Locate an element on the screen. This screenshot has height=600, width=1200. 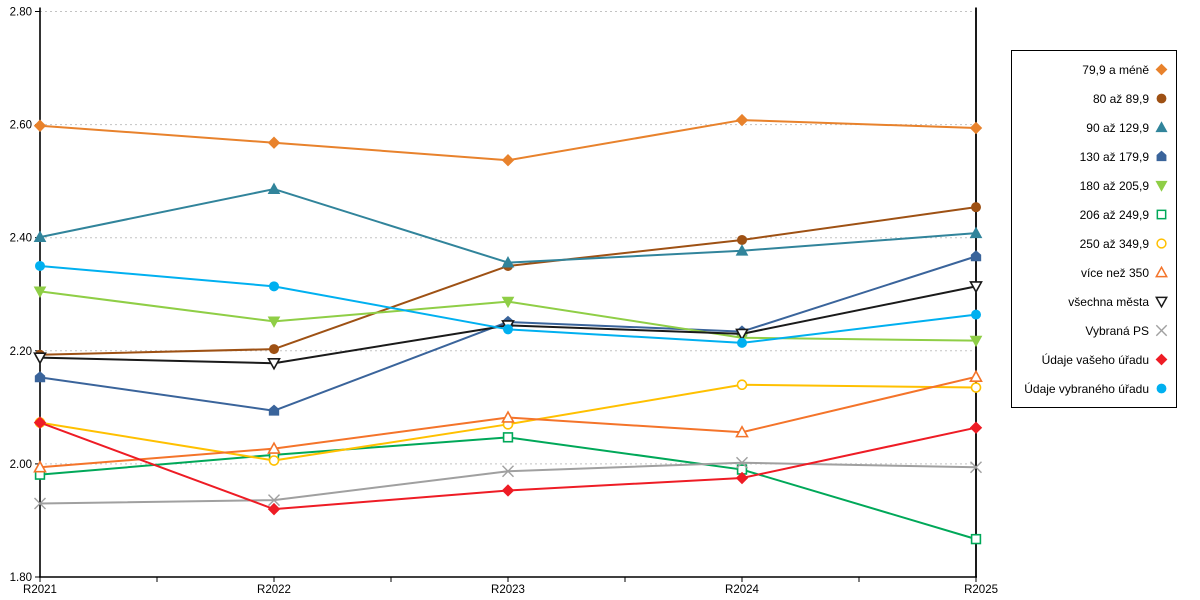
legend-item-8: všechna města is located at coordinates (1094, 301).